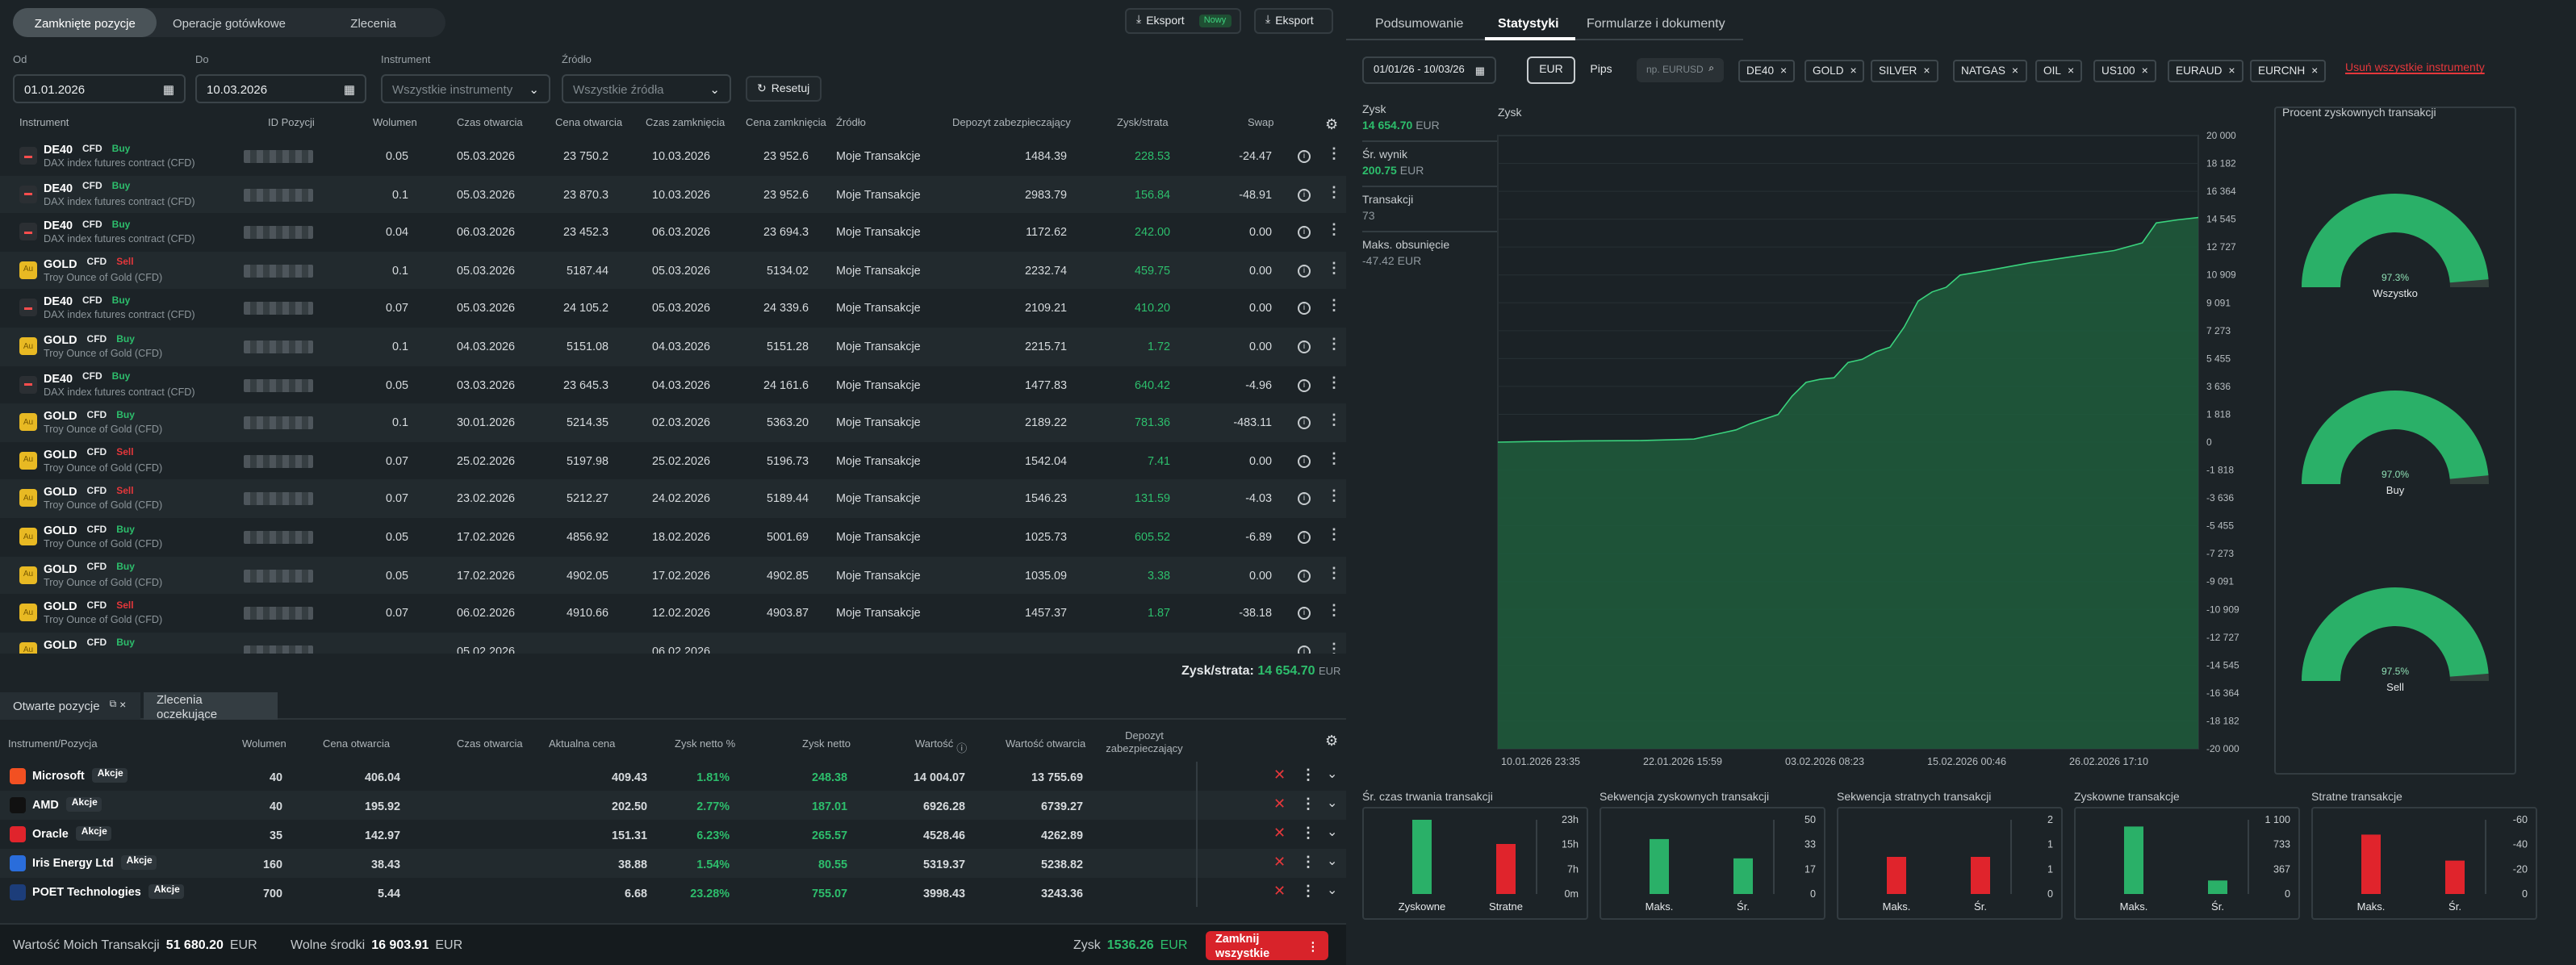  I want to click on table-row: Au GOLD CFD Buy 05.02.2026 06.02.2026 i ⋮, so click(673, 643).